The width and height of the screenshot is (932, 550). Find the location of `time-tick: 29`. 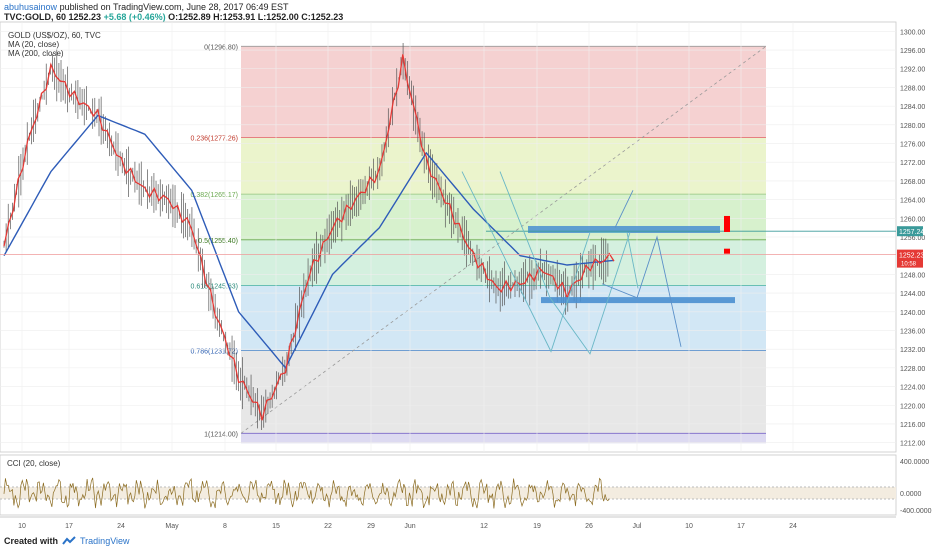

time-tick: 29 is located at coordinates (371, 526).